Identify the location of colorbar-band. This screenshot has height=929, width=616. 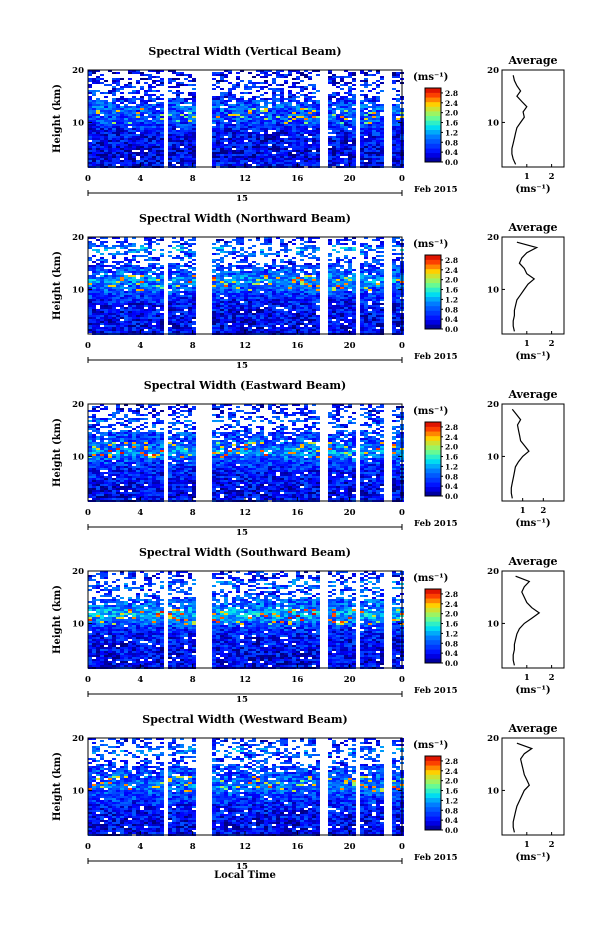
(433, 95).